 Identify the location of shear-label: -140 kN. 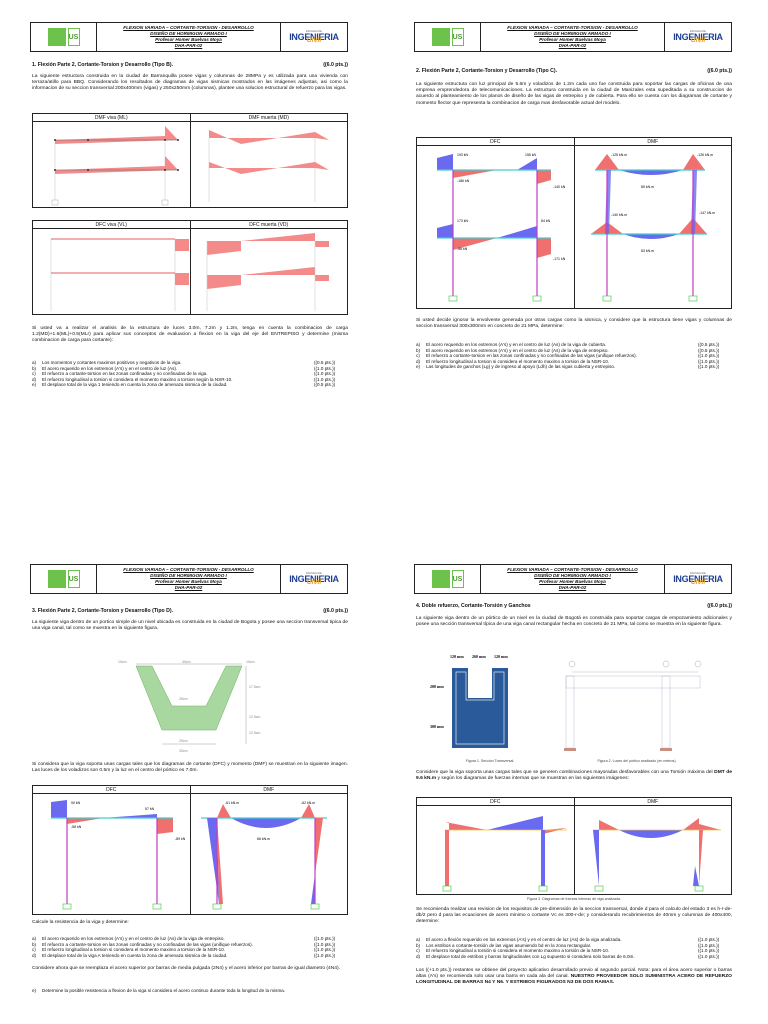
(559, 187).